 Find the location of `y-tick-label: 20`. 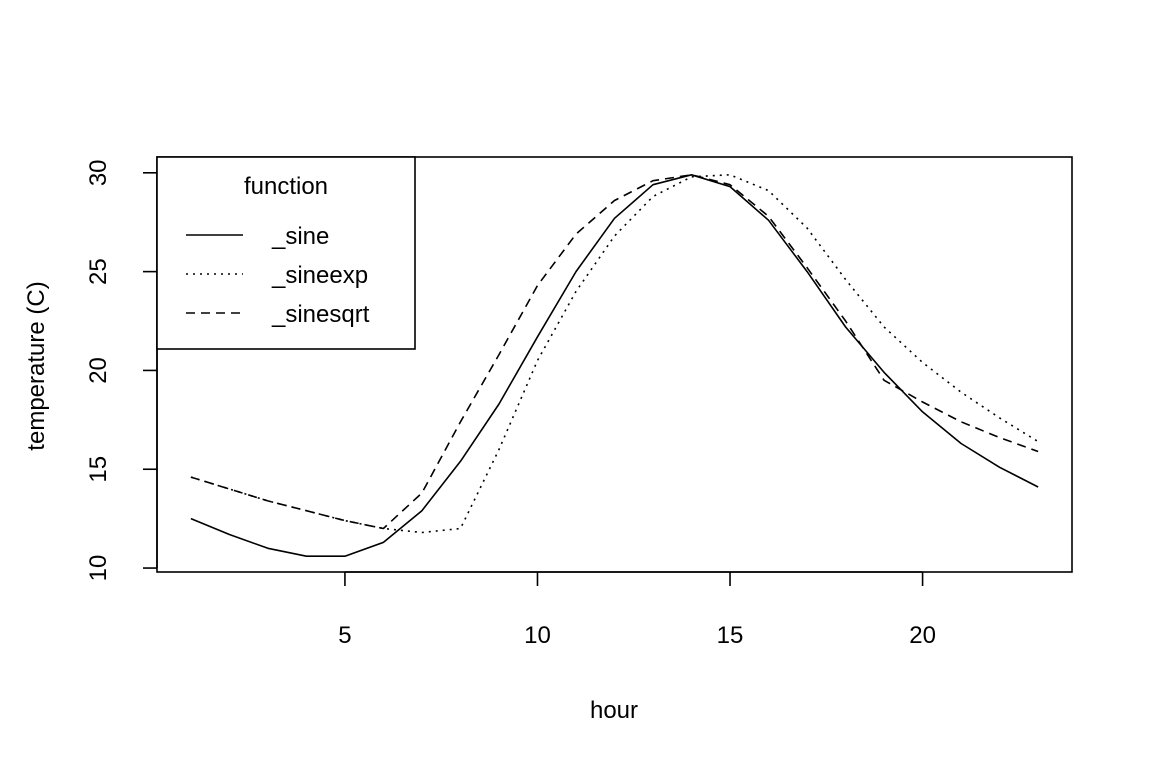

y-tick-label: 20 is located at coordinates (98, 370).